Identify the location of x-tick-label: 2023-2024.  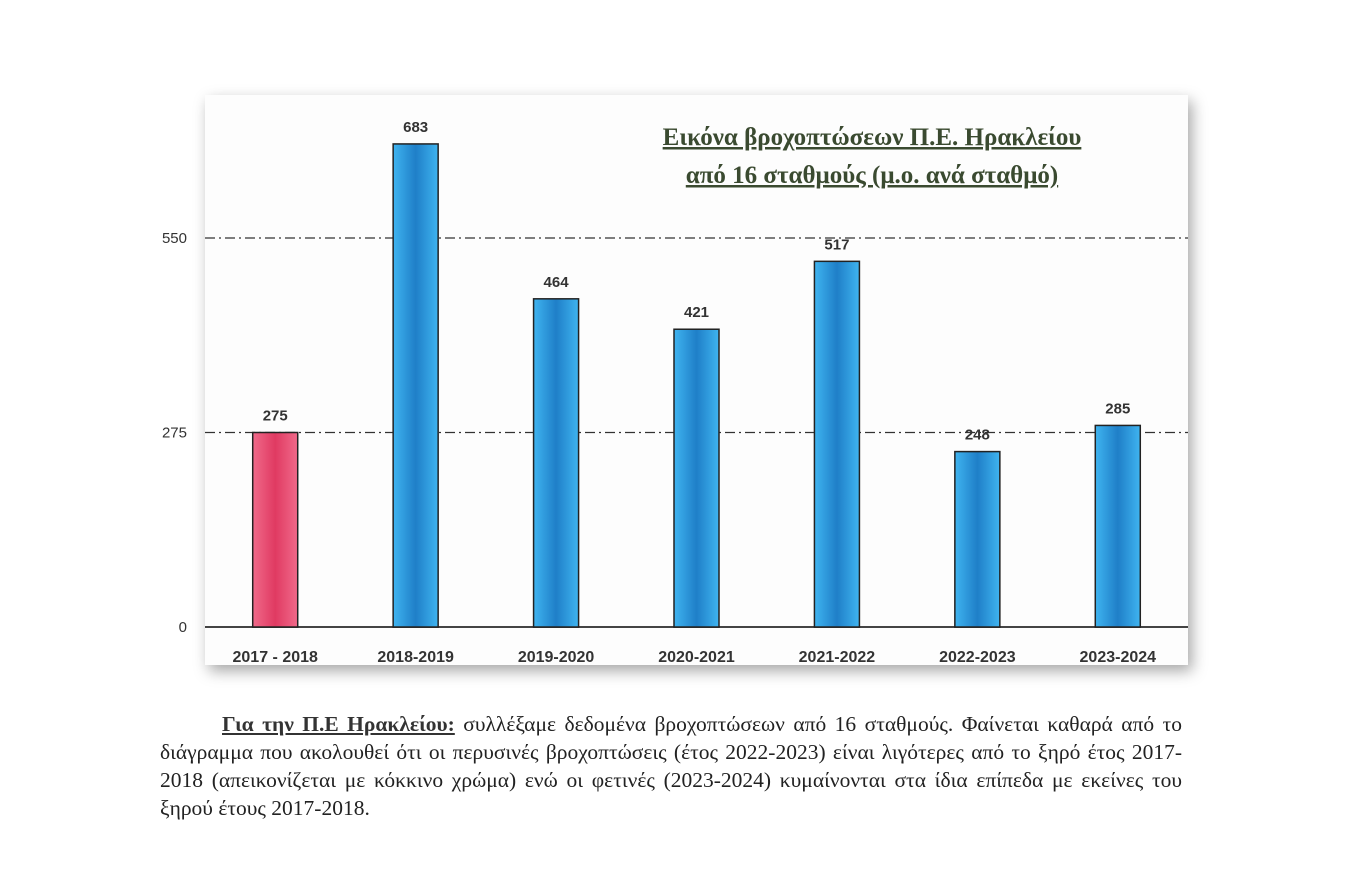
(1118, 657).